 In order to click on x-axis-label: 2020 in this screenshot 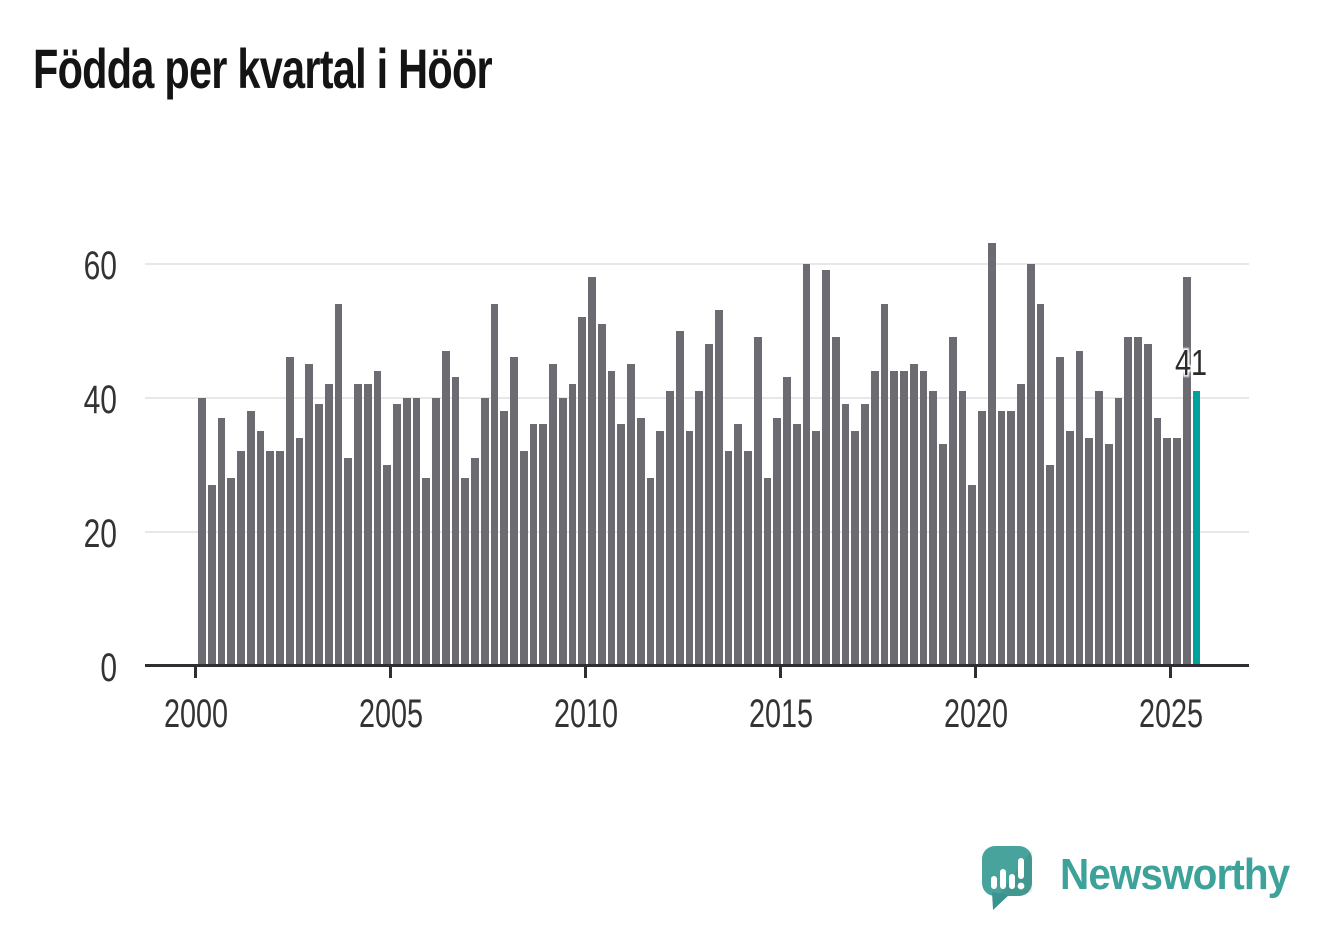, I will do `click(975, 714)`.